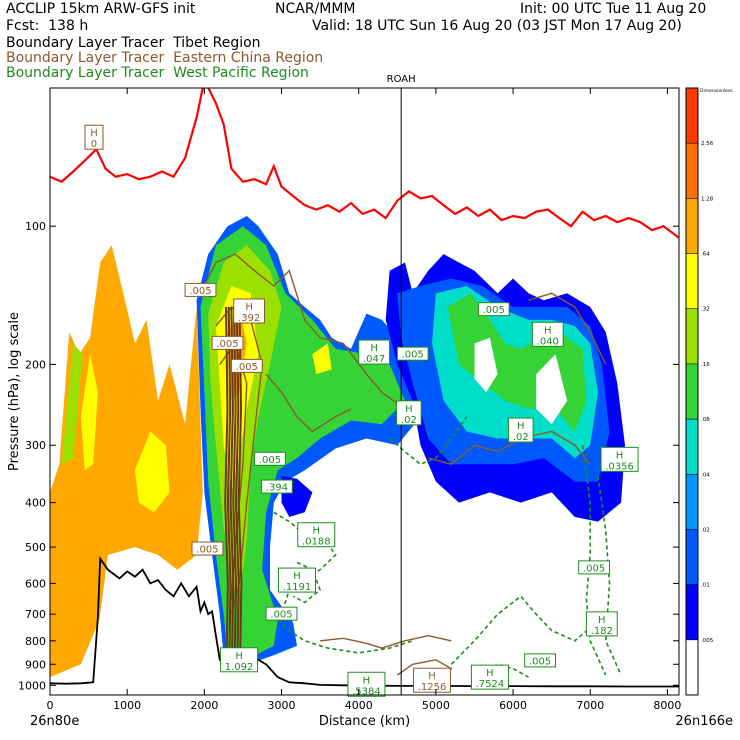  I want to click on contour-label-17: H.182, so click(601, 624).